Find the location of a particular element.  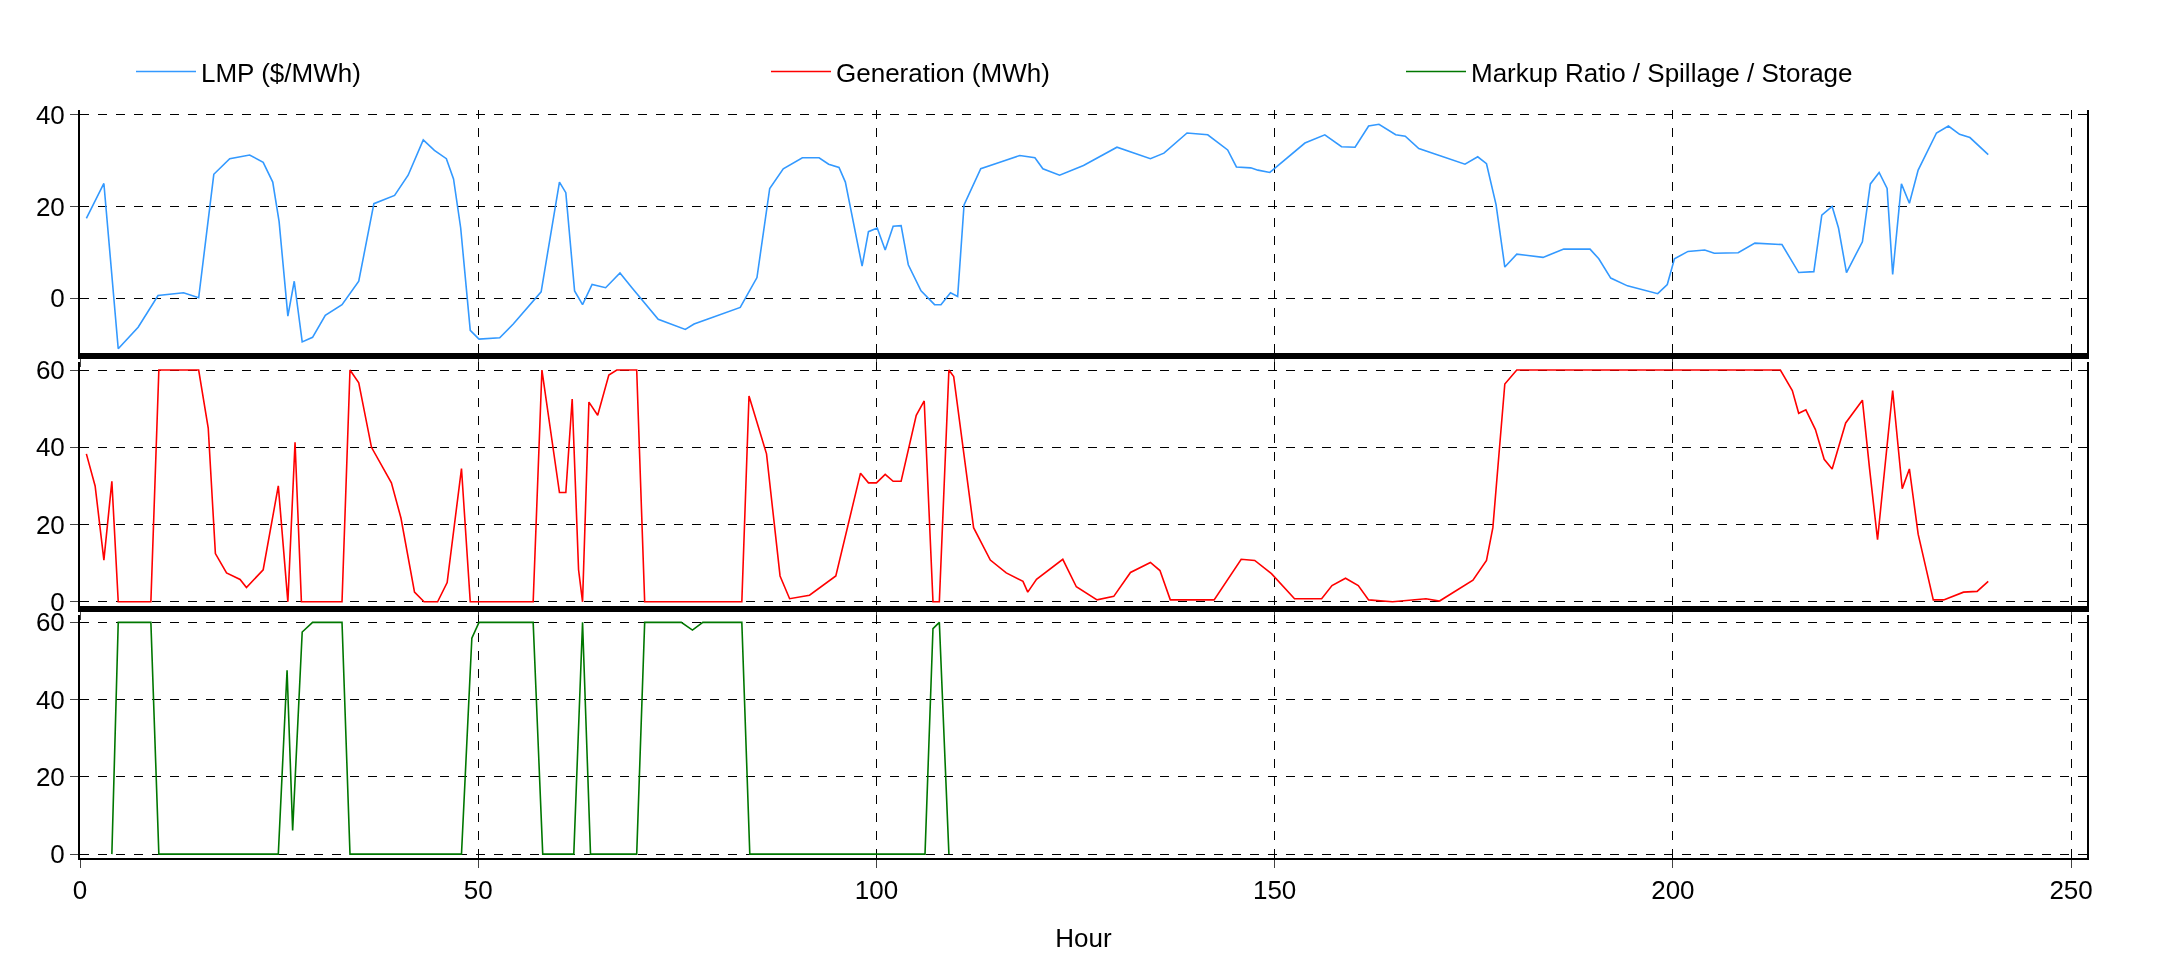

legend-label: Generation (MWh) is located at coordinates (943, 72).